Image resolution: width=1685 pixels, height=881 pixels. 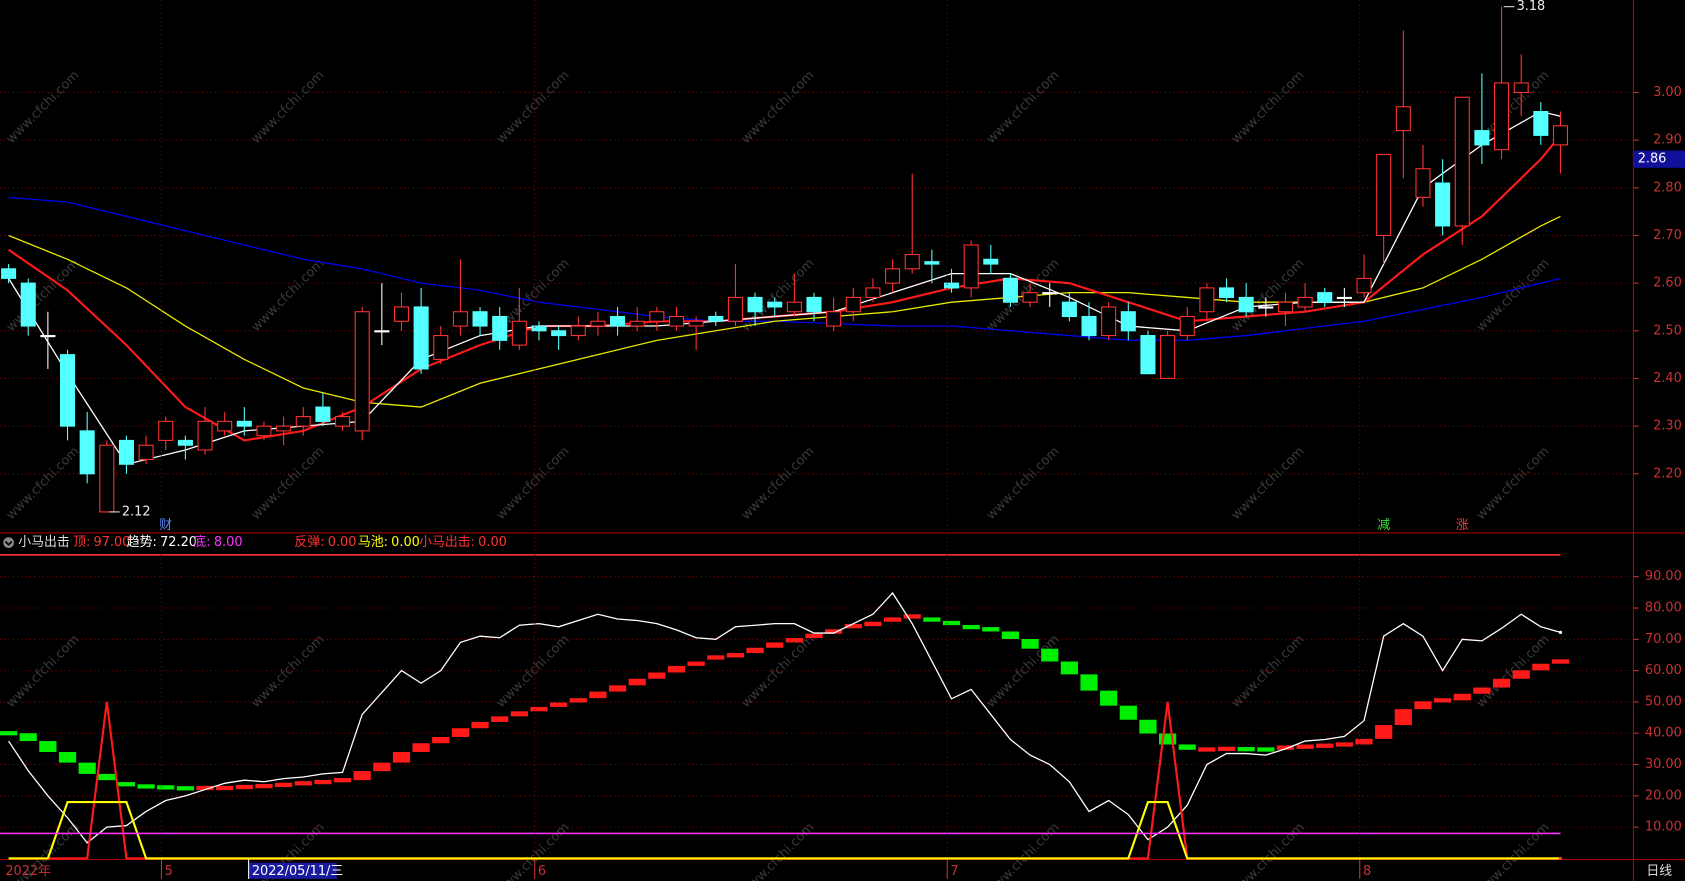 What do you see at coordinates (1652, 159) in the screenshot?
I see `last-price-label: 2.86` at bounding box center [1652, 159].